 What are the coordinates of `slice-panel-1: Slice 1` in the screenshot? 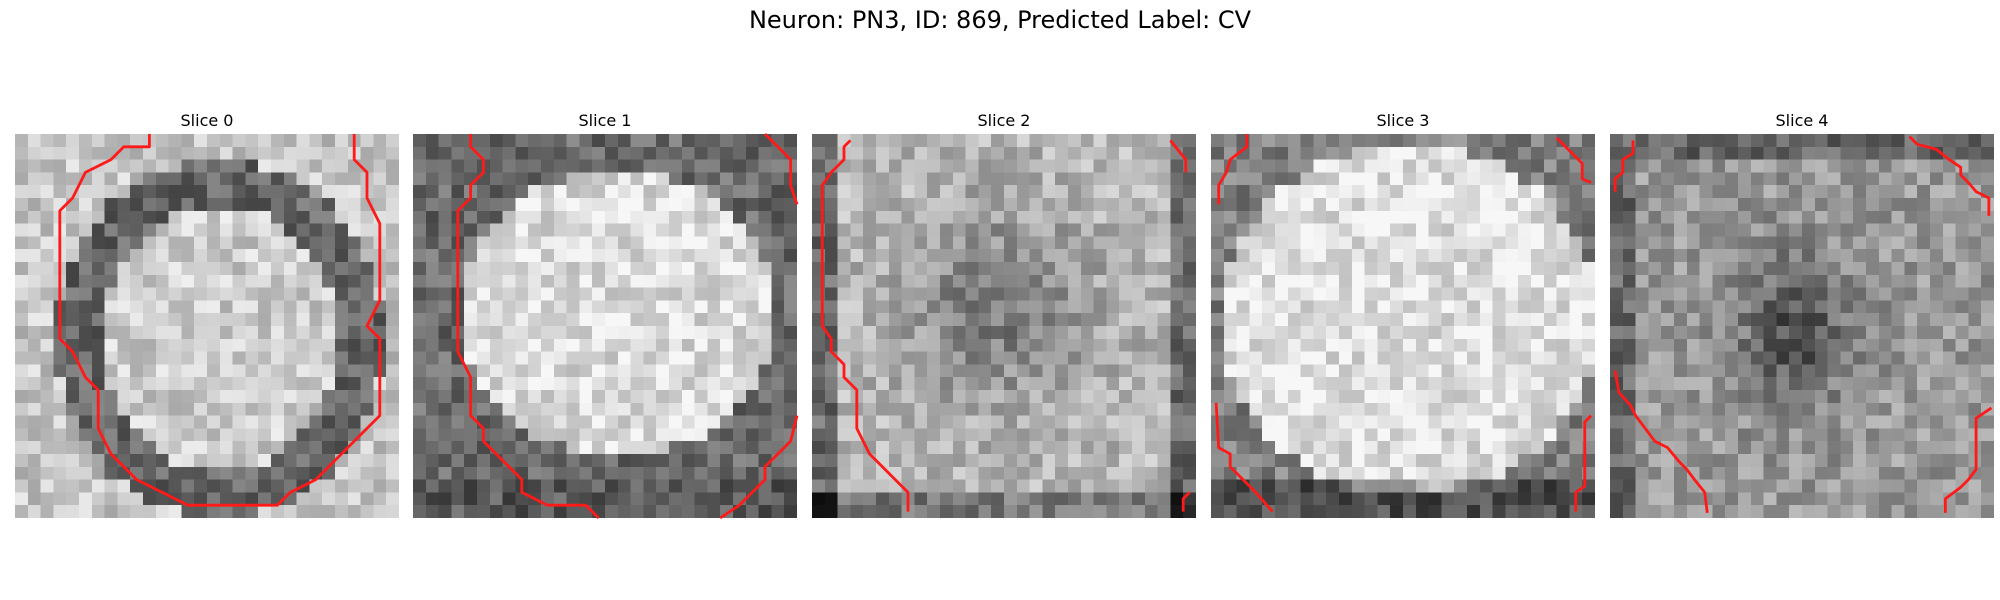 It's located at (606, 314).